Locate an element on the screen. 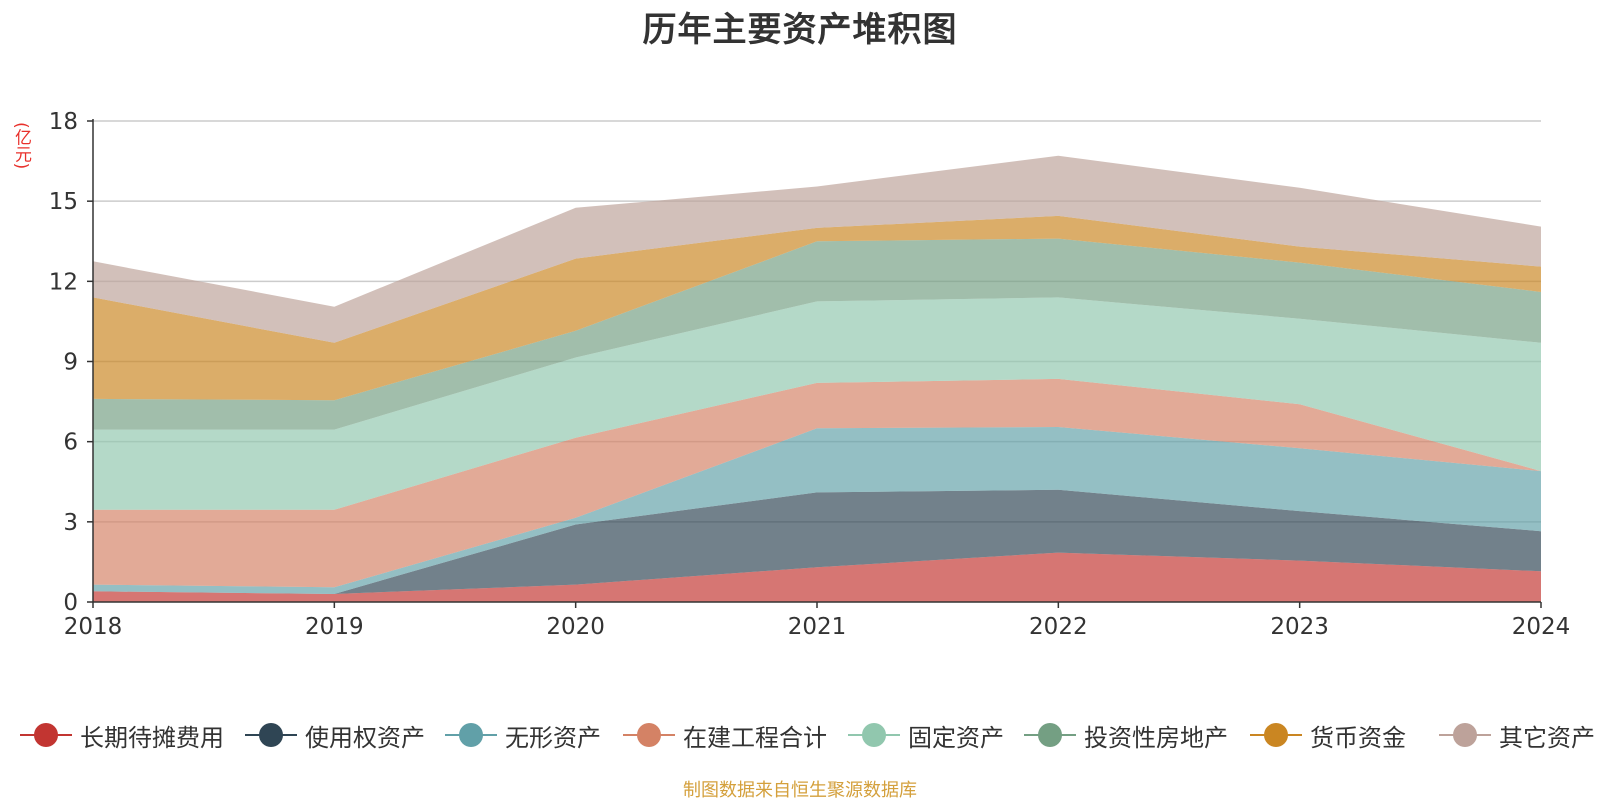 The width and height of the screenshot is (1600, 802). source-note: 制图数据来自恒生聚源数据库 is located at coordinates (800, 790).